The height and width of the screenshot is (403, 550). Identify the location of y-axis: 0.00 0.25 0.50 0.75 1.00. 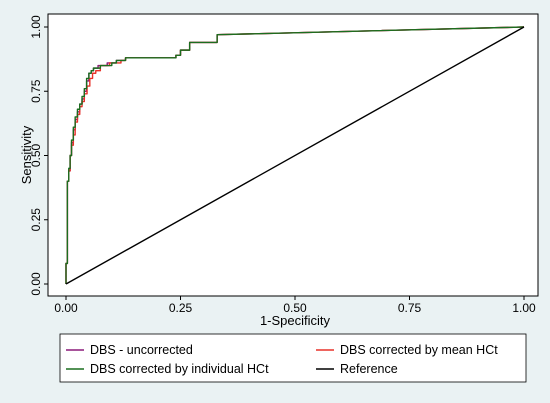
(38, 155).